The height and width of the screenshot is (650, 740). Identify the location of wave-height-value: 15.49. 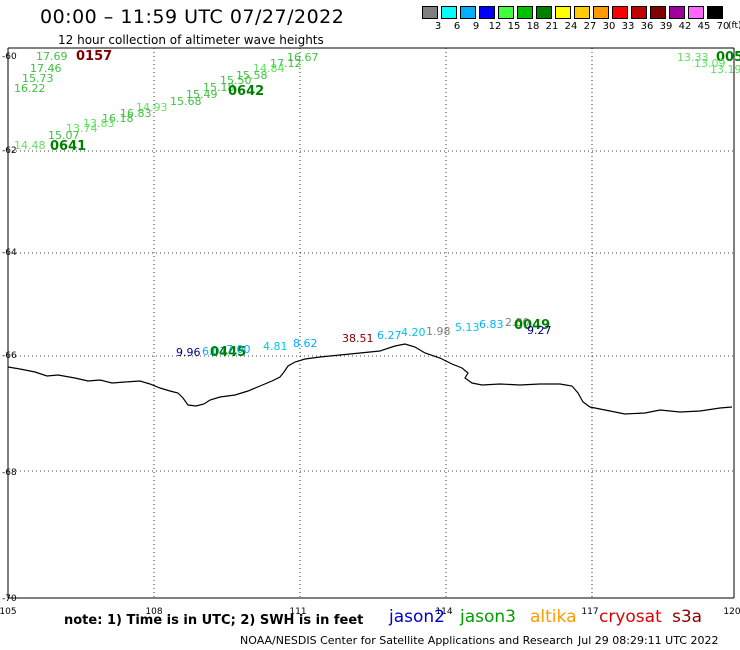
(202, 94).